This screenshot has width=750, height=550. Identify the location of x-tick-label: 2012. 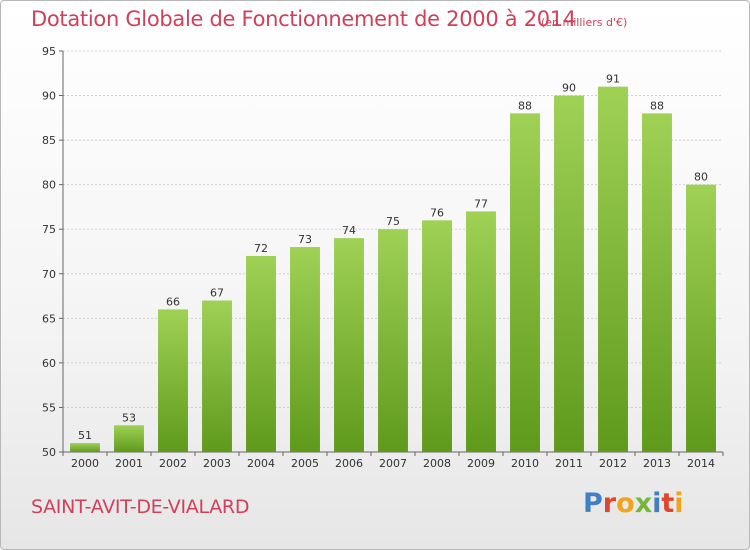
(613, 463).